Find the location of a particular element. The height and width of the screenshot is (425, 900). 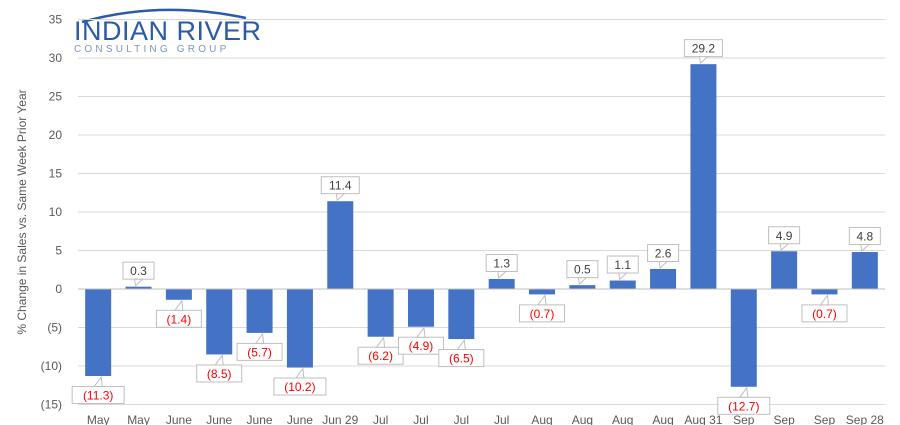

x-tick-label: Aug 31 is located at coordinates (703, 419).